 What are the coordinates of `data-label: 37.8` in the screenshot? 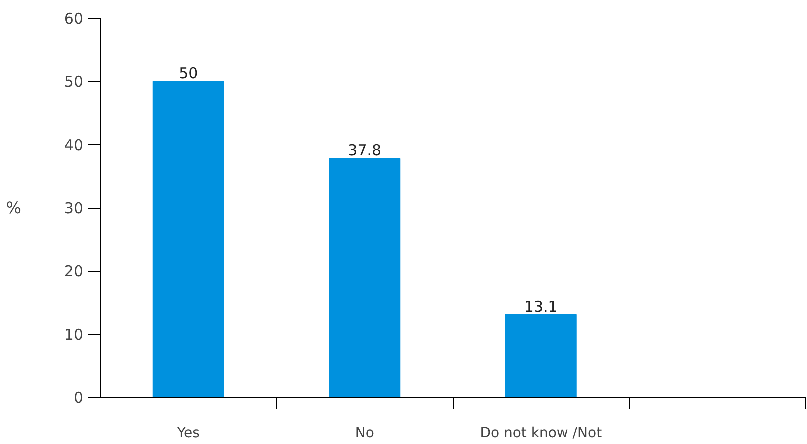 It's located at (365, 151).